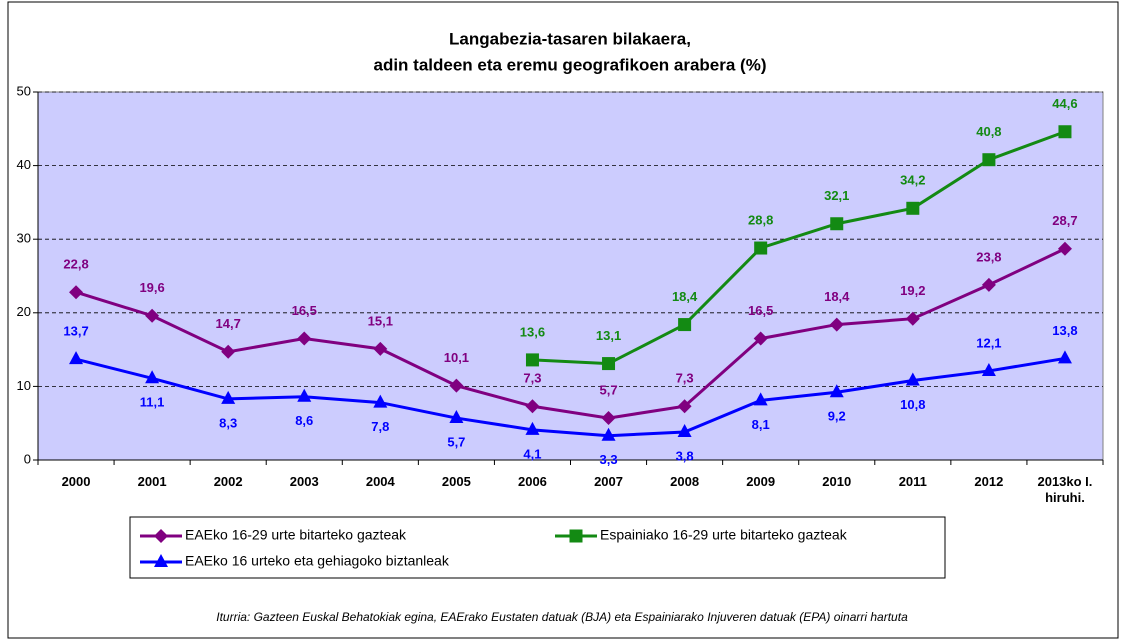  Describe the element at coordinates (380, 426) in the screenshot. I see `data-label: 7,8` at that location.